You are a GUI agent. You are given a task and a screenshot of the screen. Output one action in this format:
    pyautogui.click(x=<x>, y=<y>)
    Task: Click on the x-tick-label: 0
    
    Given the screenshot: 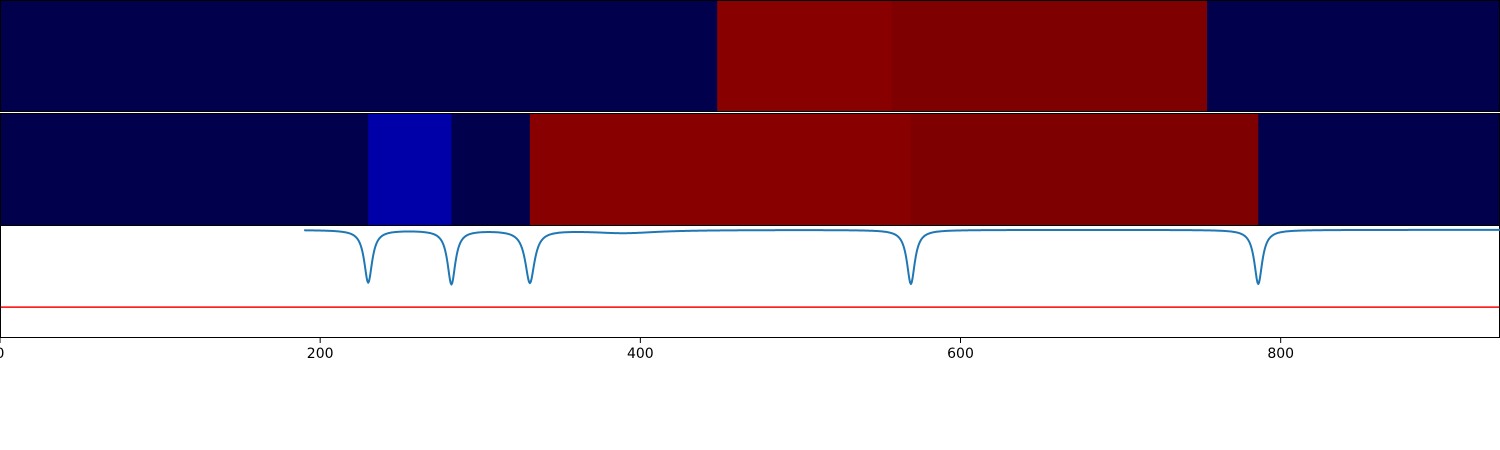 What is the action you would take?
    pyautogui.click(x=2, y=354)
    